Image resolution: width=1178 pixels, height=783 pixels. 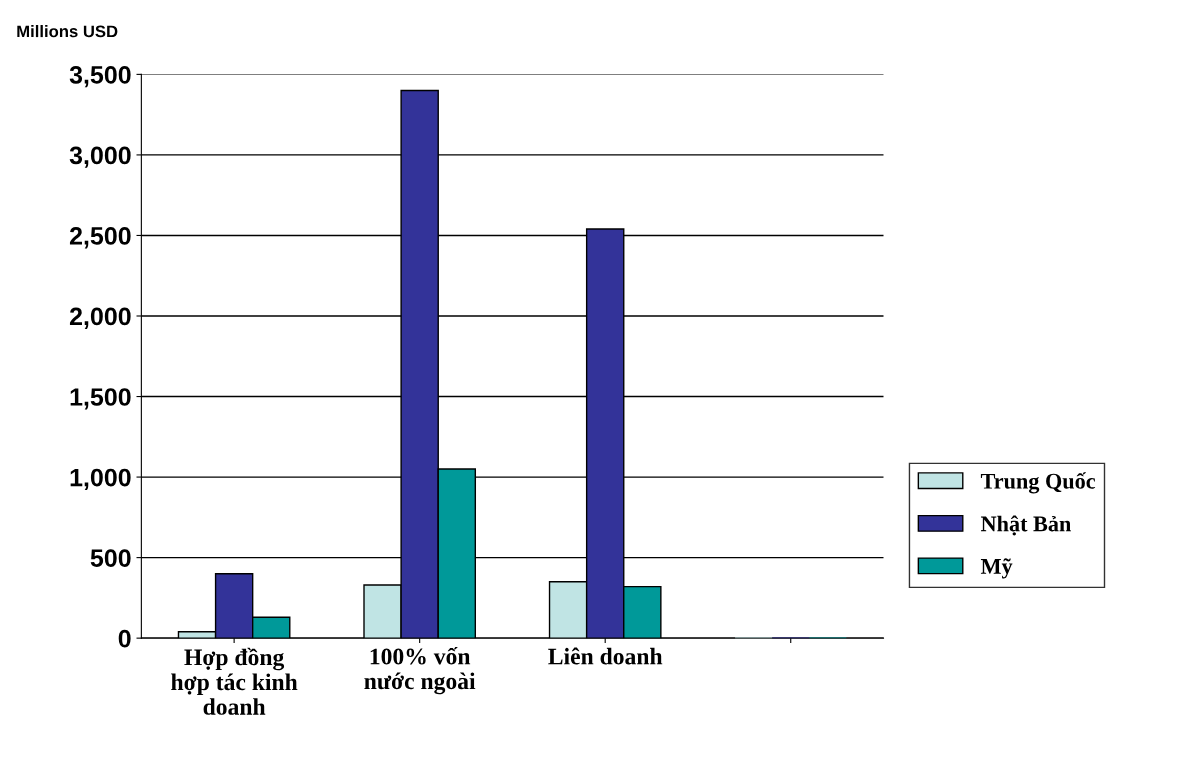 I want to click on legend-label: Trung Quốc, so click(x=1038, y=483).